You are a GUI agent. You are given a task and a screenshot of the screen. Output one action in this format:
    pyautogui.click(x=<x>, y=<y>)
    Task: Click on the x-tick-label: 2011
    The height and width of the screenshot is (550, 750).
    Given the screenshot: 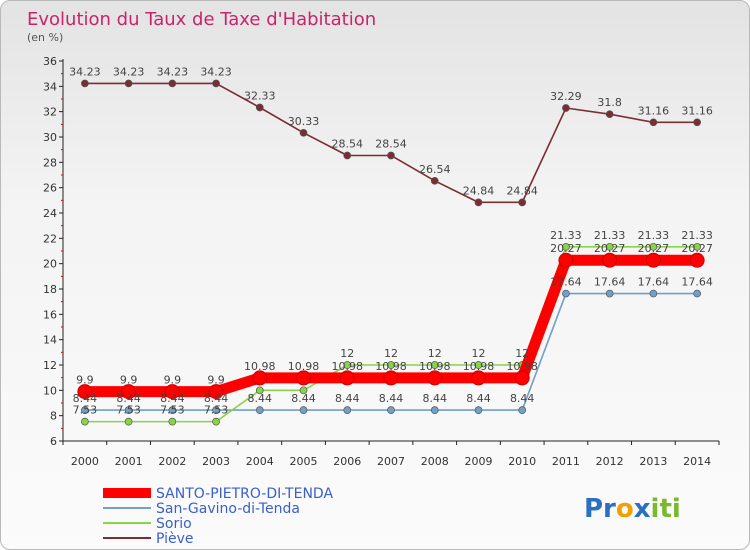 What is the action you would take?
    pyautogui.click(x=566, y=461)
    